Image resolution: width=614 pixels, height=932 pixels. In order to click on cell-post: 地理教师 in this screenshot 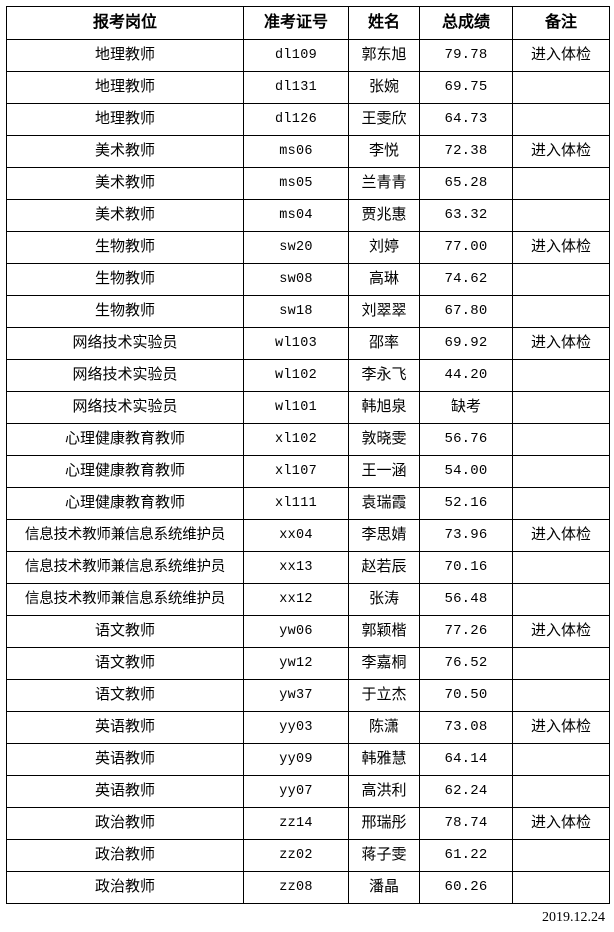, I will do `click(125, 55)`.